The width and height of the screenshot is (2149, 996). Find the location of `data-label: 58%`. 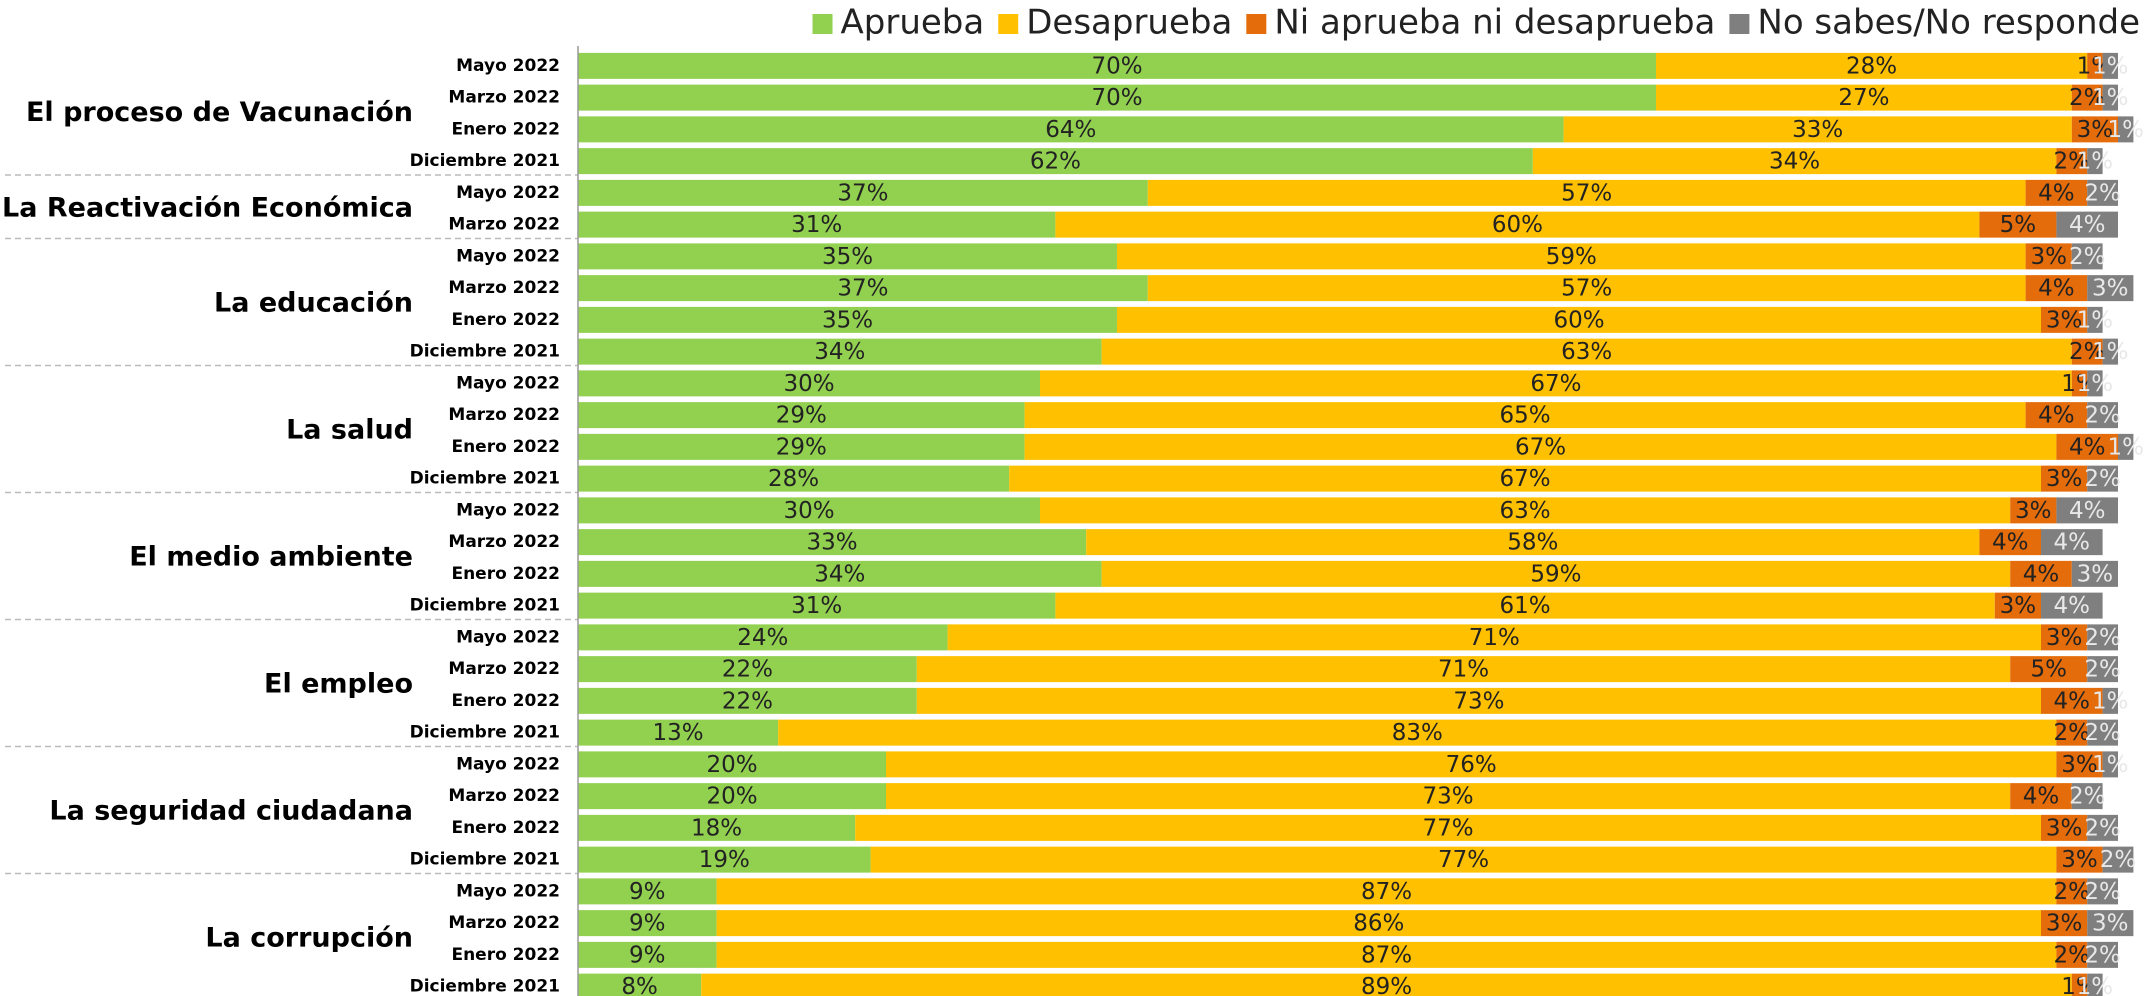

data-label: 58% is located at coordinates (1532, 543).